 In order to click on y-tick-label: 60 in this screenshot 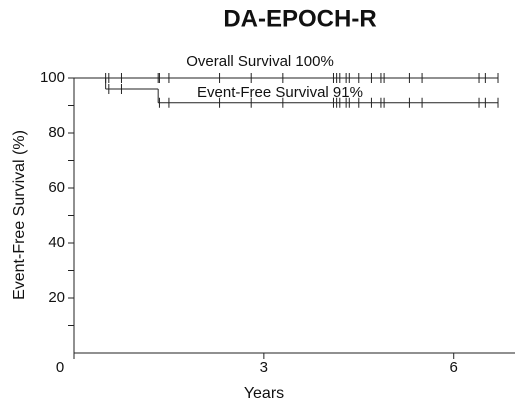, I will do `click(56, 187)`.